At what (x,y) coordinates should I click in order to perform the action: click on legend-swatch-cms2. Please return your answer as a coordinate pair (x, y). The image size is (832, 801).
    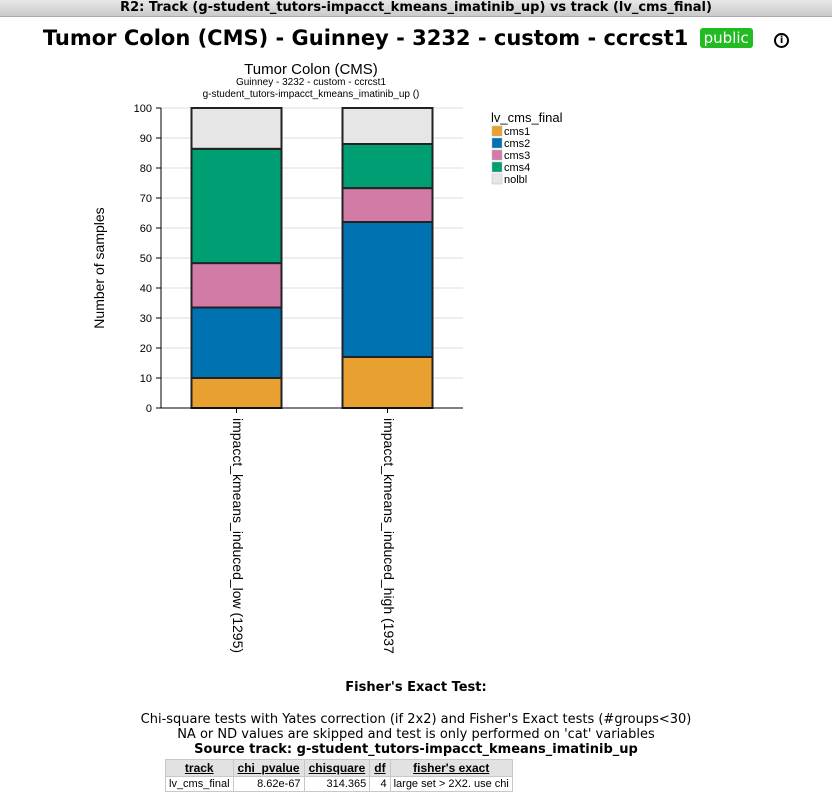
    Looking at the image, I should click on (497, 143).